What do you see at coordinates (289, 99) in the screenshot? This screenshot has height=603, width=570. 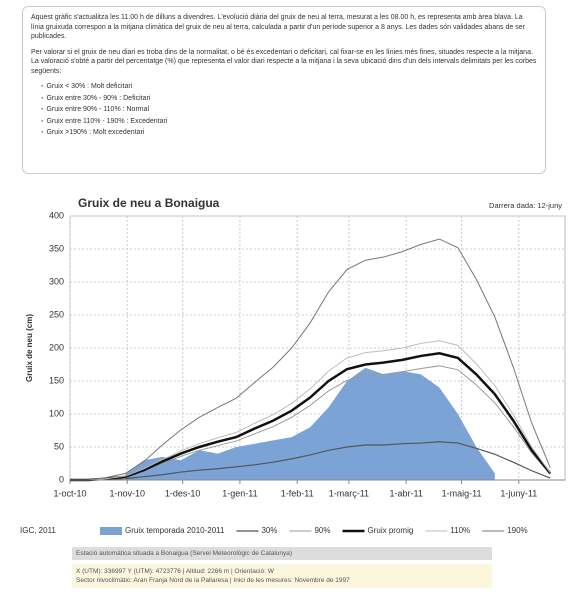 I see `list-item: Gruix entre 30% - 90% : Deficitari` at bounding box center [289, 99].